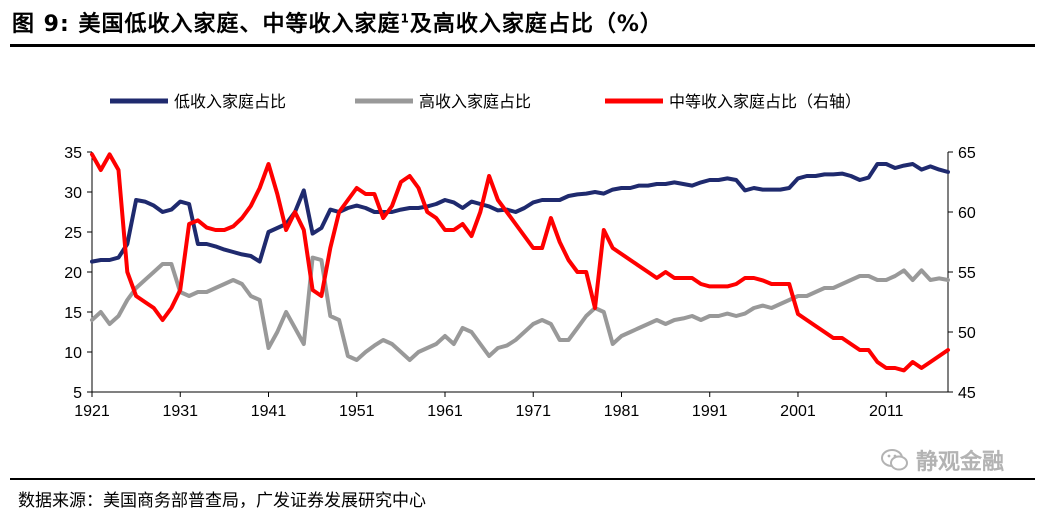 Image resolution: width=1059 pixels, height=526 pixels. Describe the element at coordinates (967, 153) in the screenshot. I see `y-right-tick-label: 65` at that location.